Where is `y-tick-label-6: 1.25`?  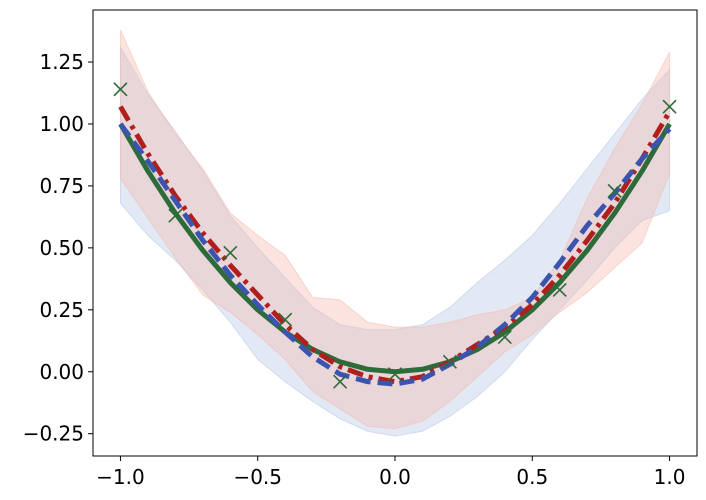
y-tick-label-6: 1.25 is located at coordinates (61, 62).